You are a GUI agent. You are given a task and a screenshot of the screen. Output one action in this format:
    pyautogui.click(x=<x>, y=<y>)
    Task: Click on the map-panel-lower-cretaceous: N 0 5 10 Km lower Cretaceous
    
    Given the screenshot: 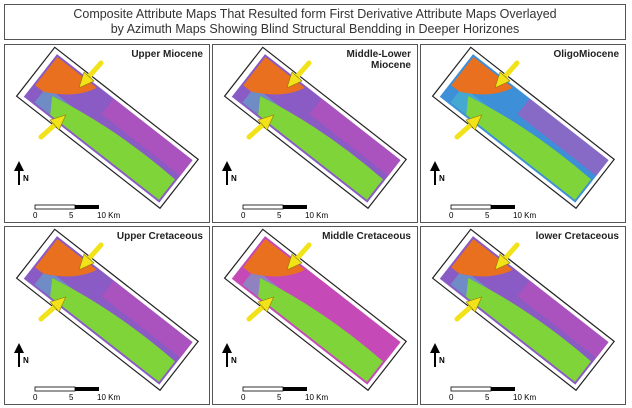 What is the action you would take?
    pyautogui.click(x=523, y=315)
    